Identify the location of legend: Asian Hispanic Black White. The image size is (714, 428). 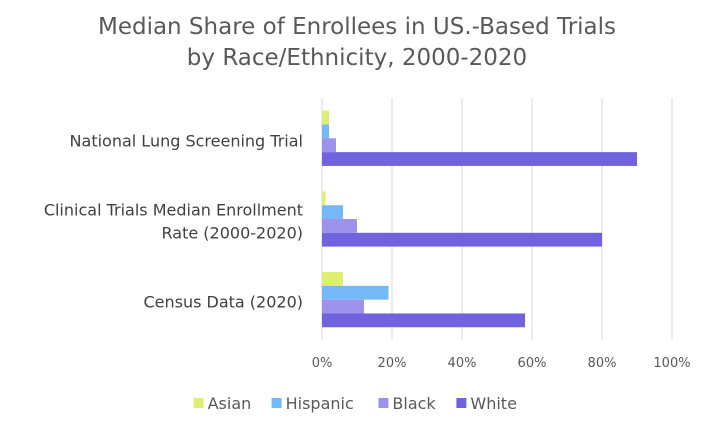
(355, 403).